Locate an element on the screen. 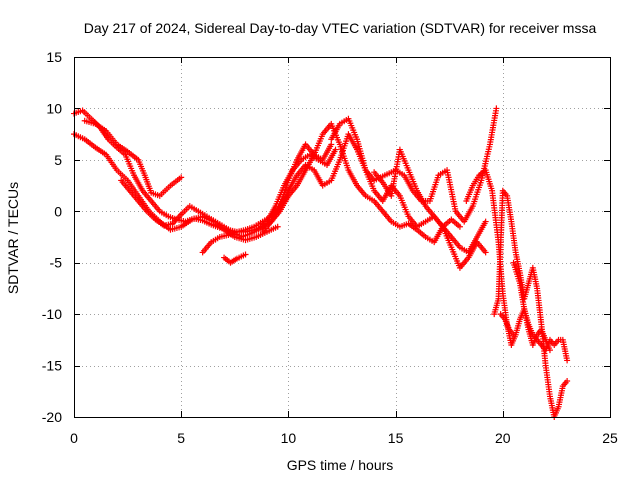 This screenshot has height=480, width=640. y-tick-label: -20 is located at coordinates (52, 417).